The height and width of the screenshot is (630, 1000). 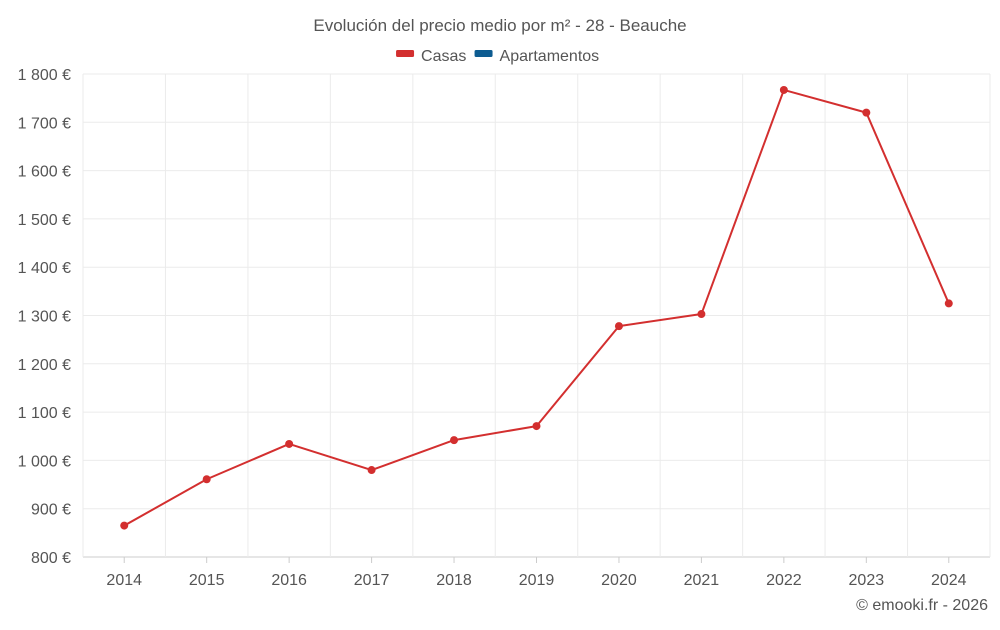 What do you see at coordinates (372, 580) in the screenshot?
I see `x-tick-label: 2017` at bounding box center [372, 580].